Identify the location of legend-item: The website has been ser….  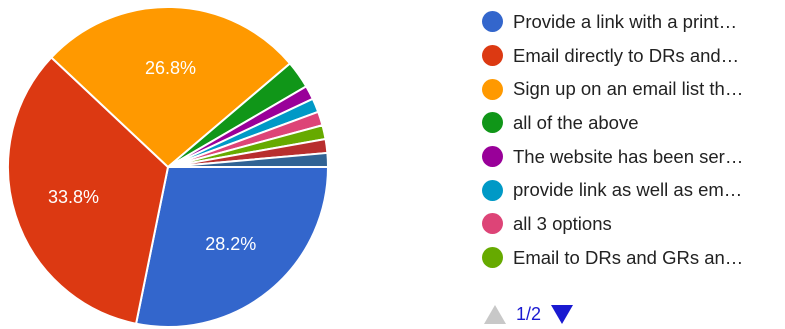
(632, 157).